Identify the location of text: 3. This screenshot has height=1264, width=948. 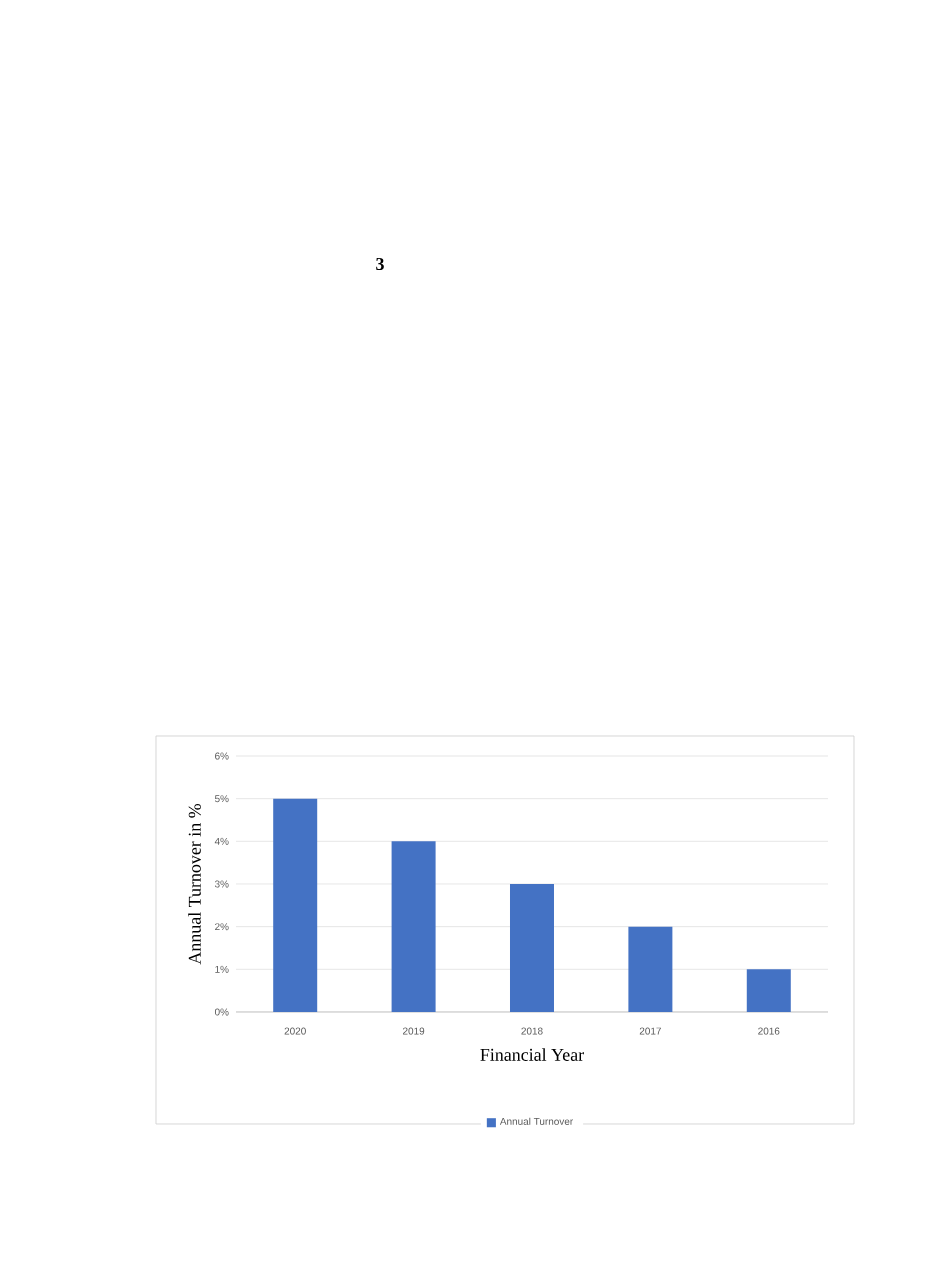
(380, 264).